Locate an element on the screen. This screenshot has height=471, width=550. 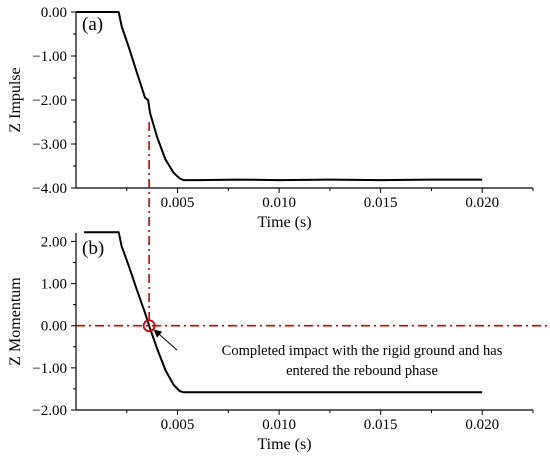
y-tick-label: −4.00 is located at coordinates (49, 189).